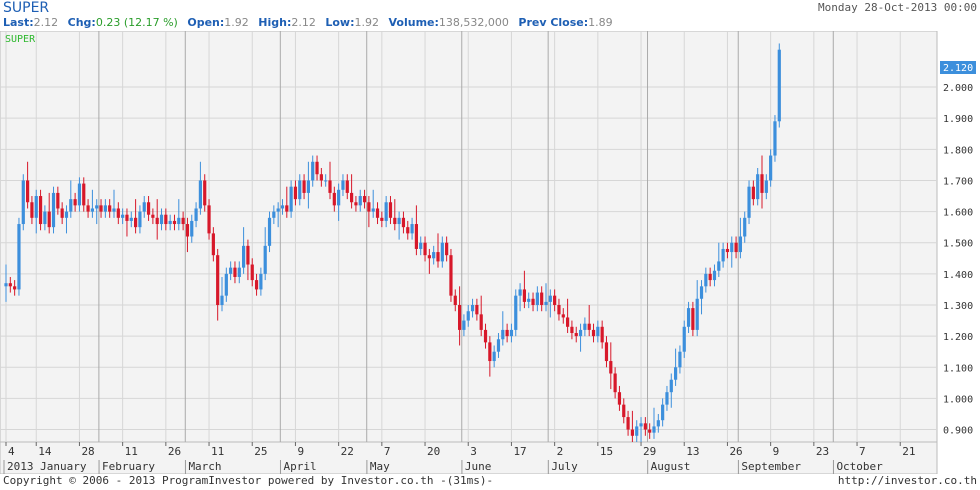  I want to click on site-link: http://investor.co.th, so click(907, 480).